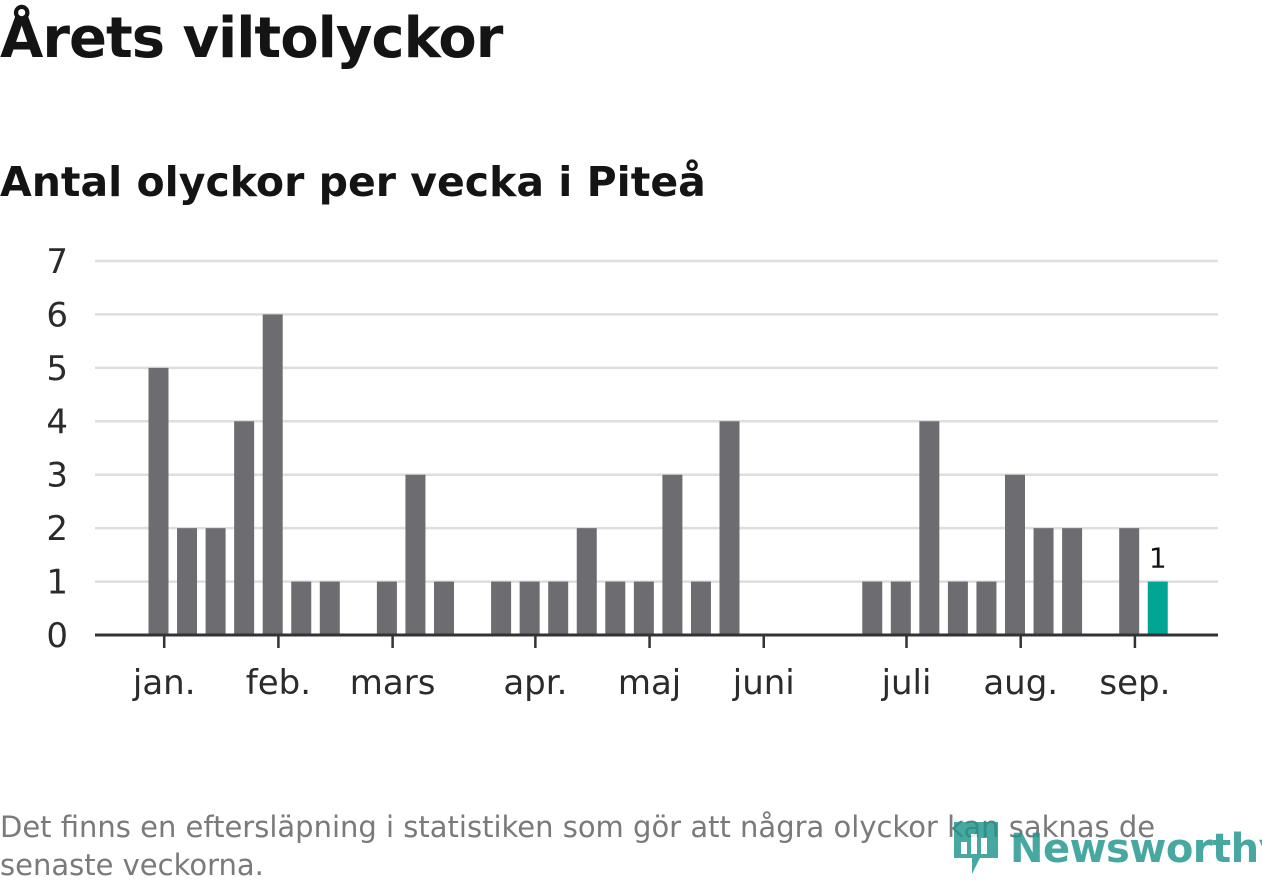 The height and width of the screenshot is (884, 1262). I want to click on x-tick-label: apr., so click(535, 683).